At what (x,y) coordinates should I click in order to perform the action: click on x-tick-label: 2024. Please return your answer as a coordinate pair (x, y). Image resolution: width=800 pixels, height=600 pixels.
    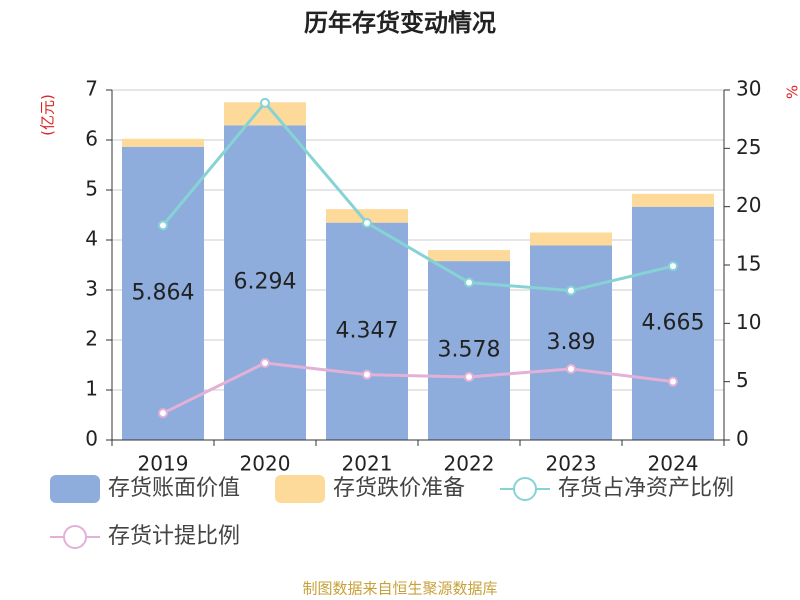
    Looking at the image, I should click on (673, 464).